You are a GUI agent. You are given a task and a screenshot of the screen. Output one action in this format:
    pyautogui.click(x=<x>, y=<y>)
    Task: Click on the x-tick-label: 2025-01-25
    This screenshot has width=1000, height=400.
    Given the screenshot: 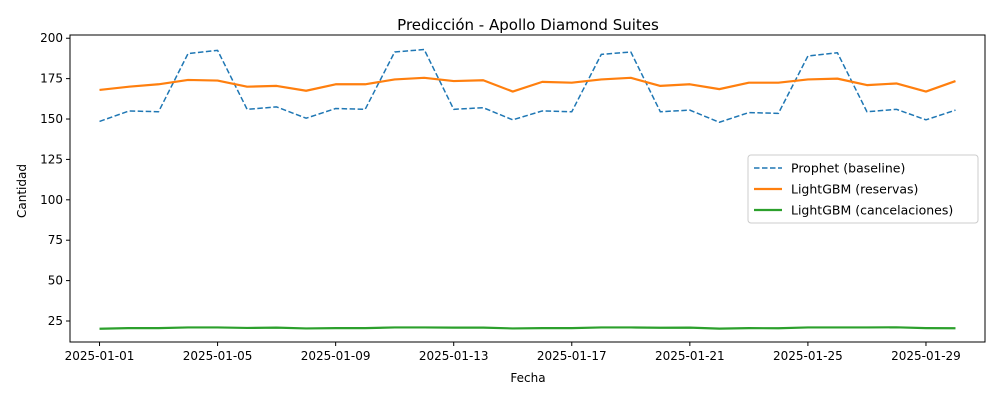 What is the action you would take?
    pyautogui.click(x=808, y=356)
    